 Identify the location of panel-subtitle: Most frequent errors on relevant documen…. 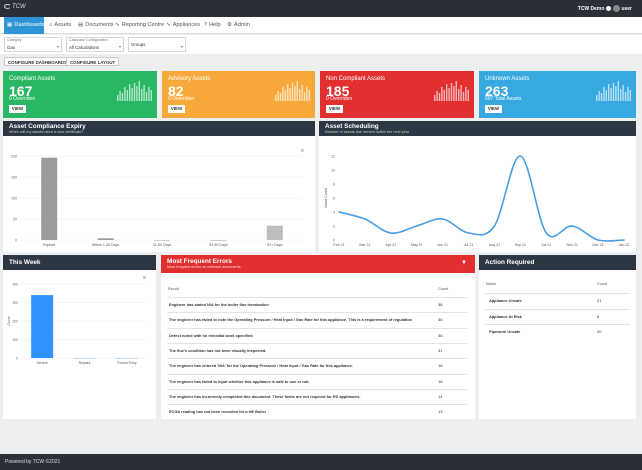
(204, 267).